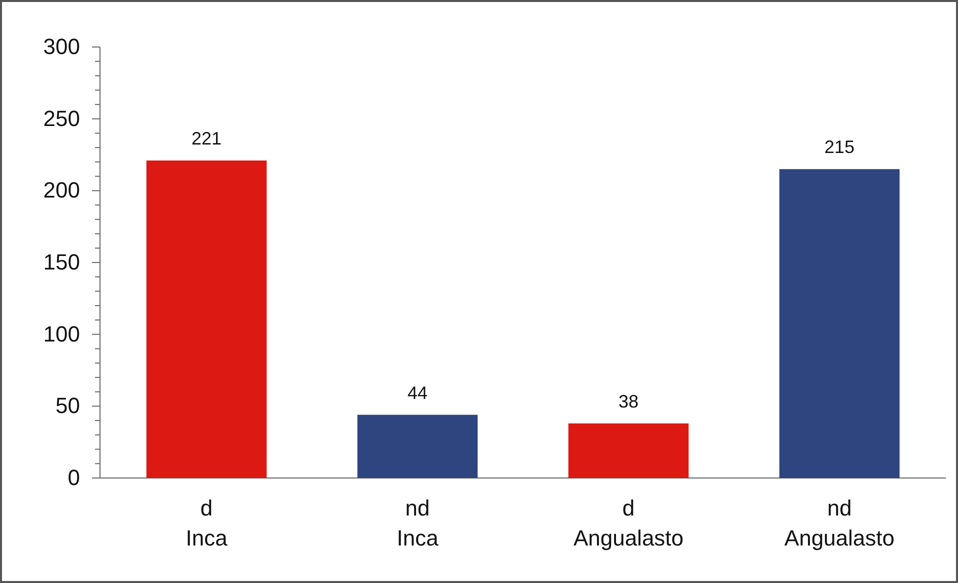  Describe the element at coordinates (628, 401) in the screenshot. I see `data-label: 38` at that location.